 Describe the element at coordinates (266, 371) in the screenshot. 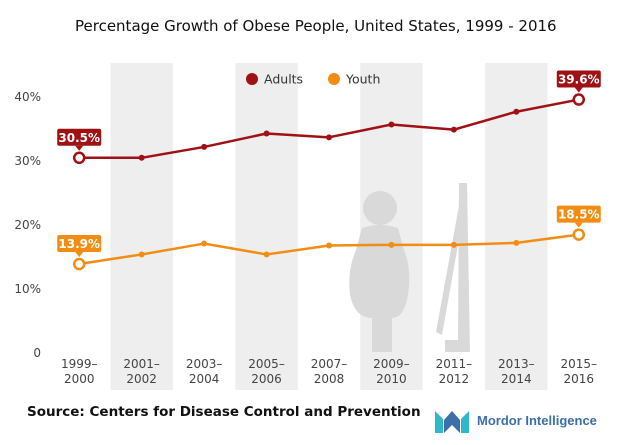

I see `x-tick-label: 2005– 2006` at that location.